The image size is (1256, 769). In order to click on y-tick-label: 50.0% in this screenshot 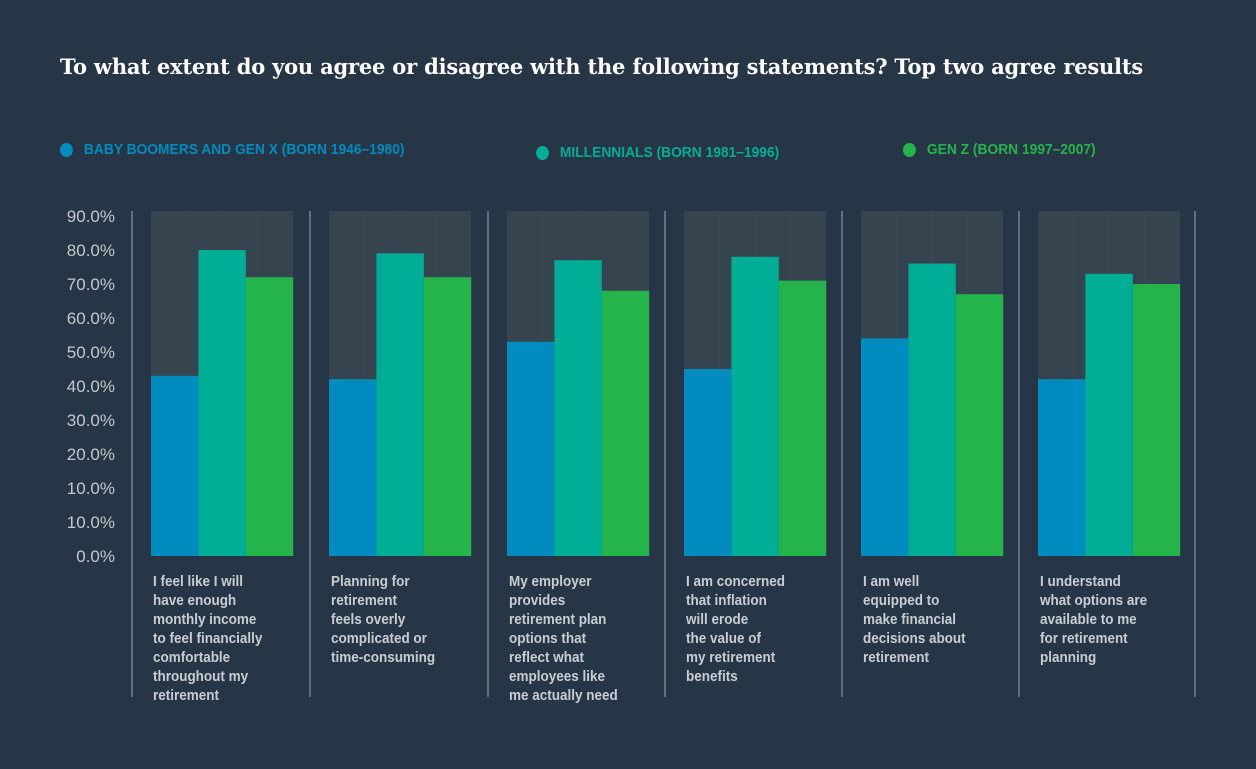, I will do `click(91, 352)`.